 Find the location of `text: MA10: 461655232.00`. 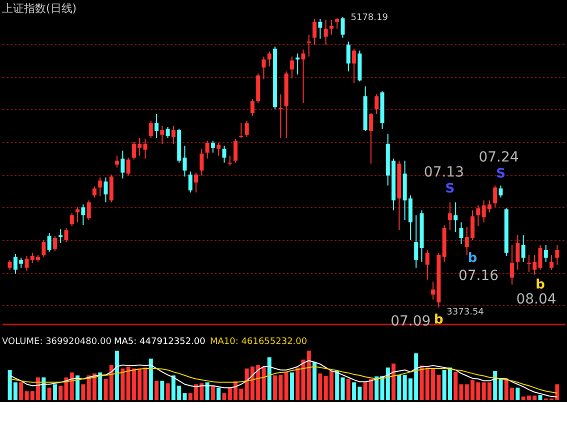

text: MA10: 461655232.00 is located at coordinates (259, 342).